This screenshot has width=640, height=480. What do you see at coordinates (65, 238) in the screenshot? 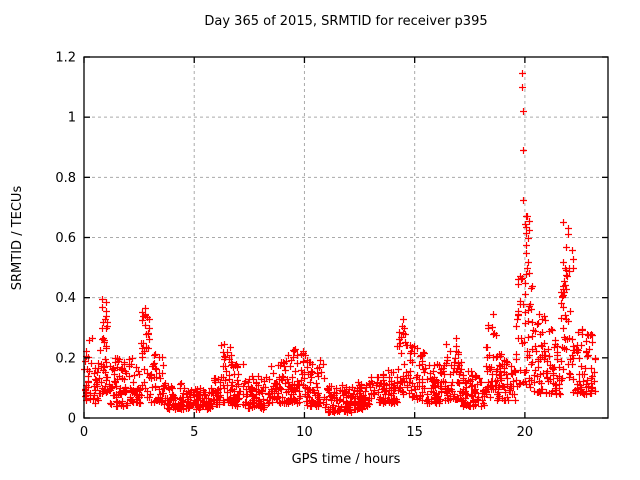
I see `y-tick-label: 0.6` at bounding box center [65, 238].